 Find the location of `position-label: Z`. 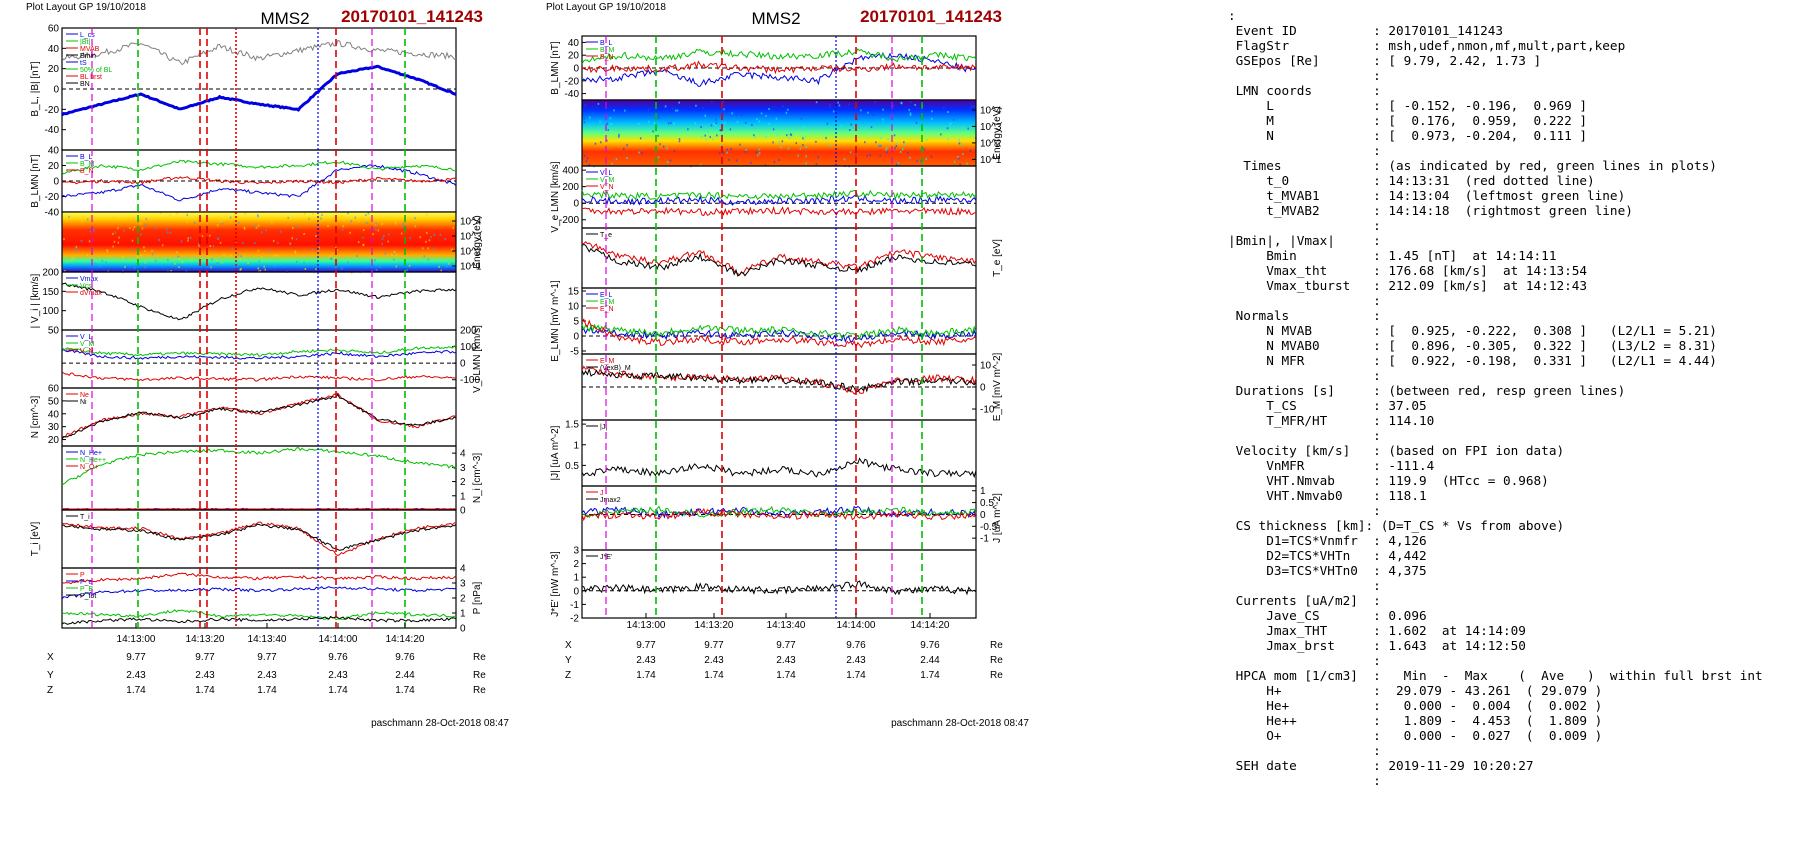

position-label: Z is located at coordinates (568, 675).